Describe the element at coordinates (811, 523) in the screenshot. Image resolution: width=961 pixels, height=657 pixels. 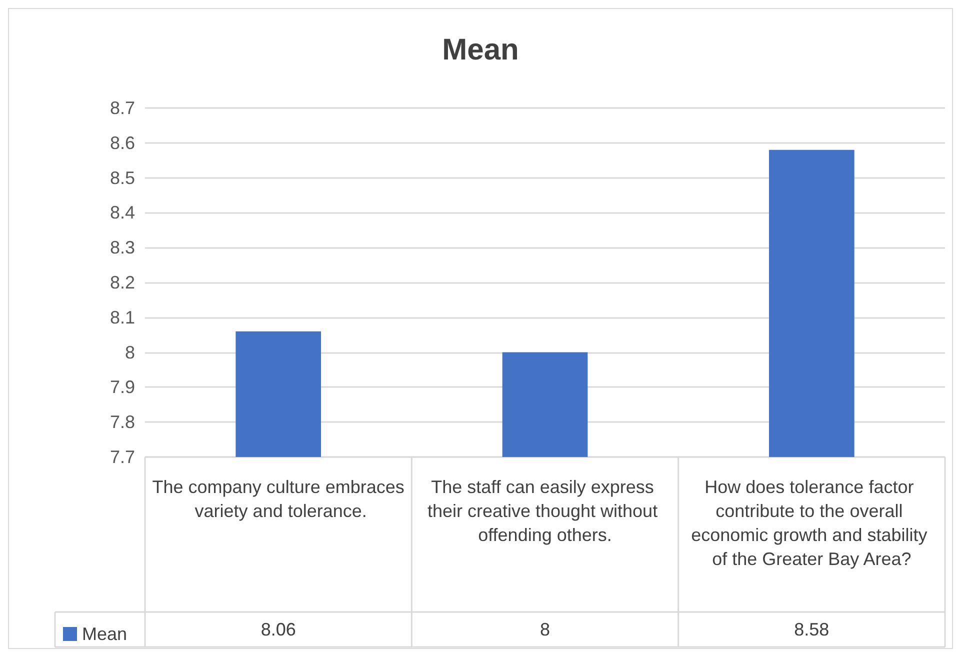
I see `x-tick-label: How does tolerance factor contribute to the overall economic growth and stability of the Greater Bay Area?` at that location.